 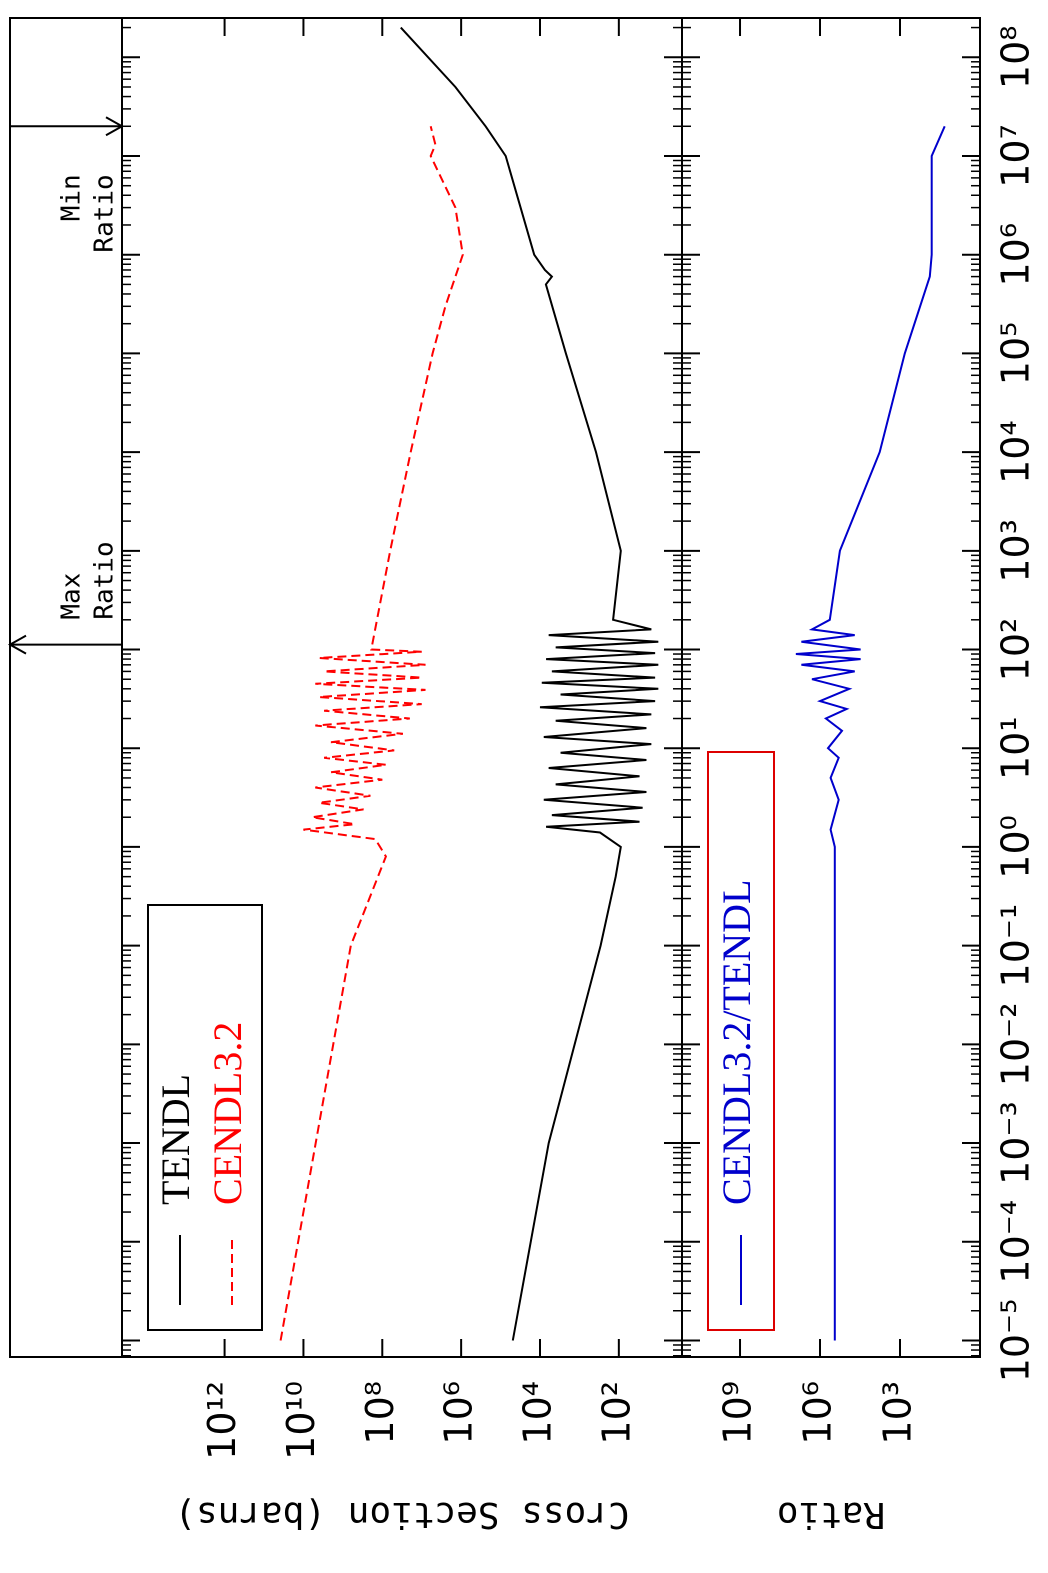 I want to click on x-tick-label: 10⁵, so click(x=1016, y=354).